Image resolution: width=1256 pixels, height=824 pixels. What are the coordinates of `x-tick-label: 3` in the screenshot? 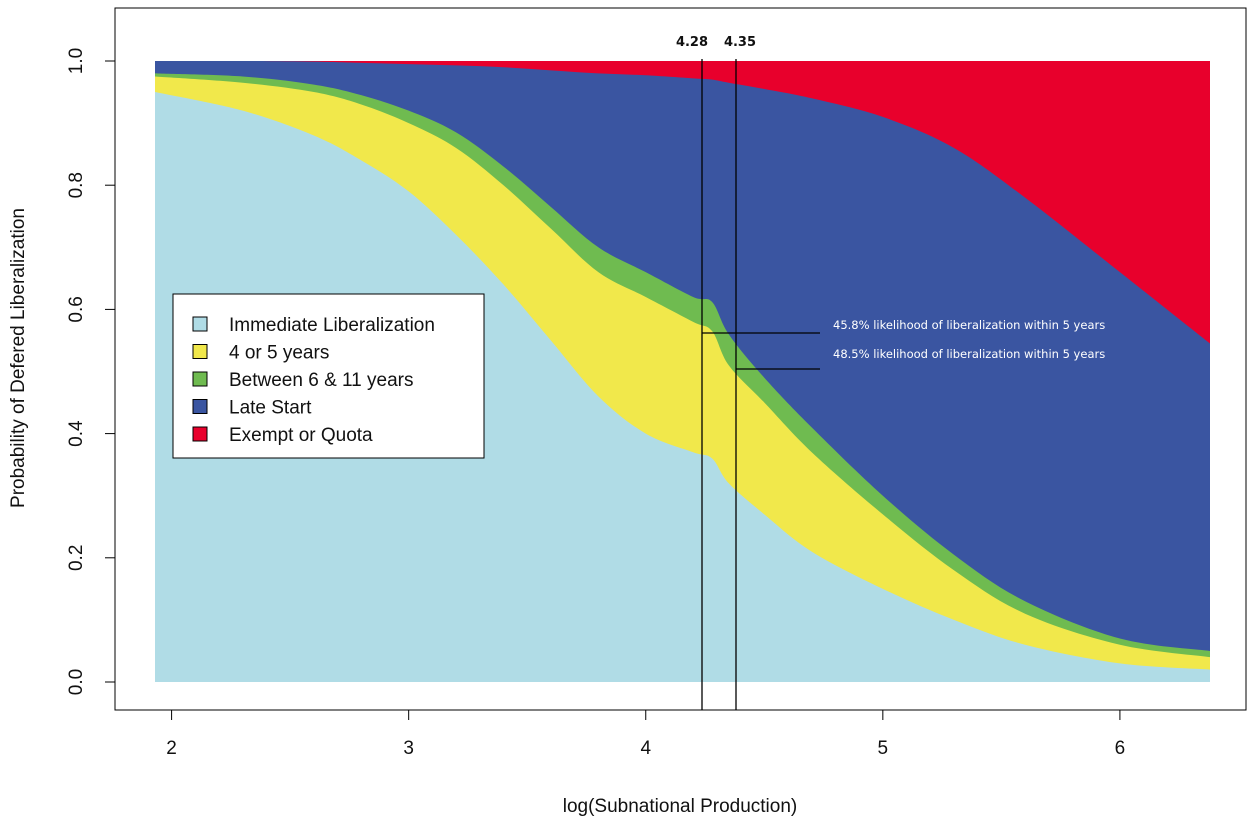 It's located at (408, 748).